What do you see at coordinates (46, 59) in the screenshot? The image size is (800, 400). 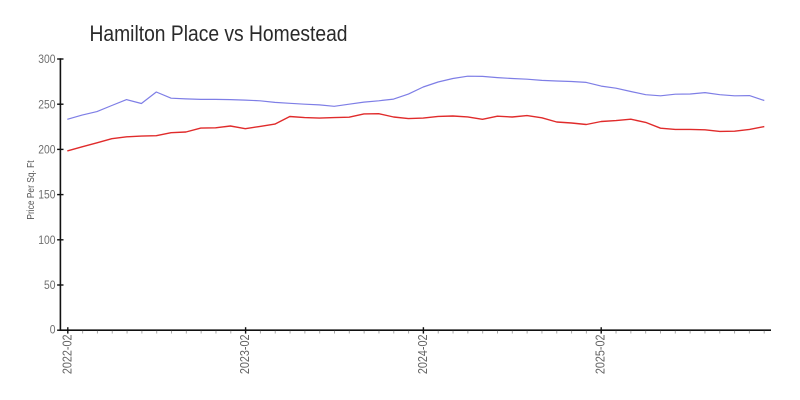 I see `svg-text: 300` at bounding box center [46, 59].